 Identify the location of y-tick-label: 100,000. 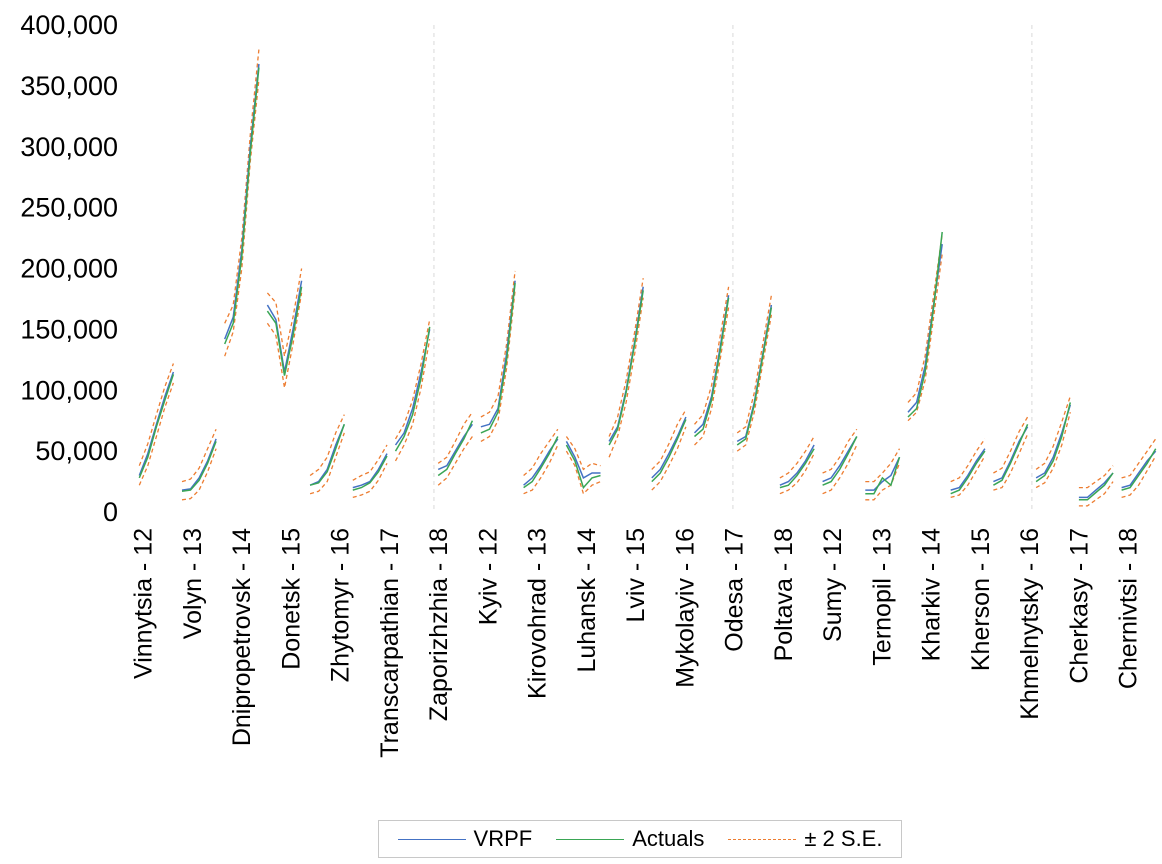
(69, 390).